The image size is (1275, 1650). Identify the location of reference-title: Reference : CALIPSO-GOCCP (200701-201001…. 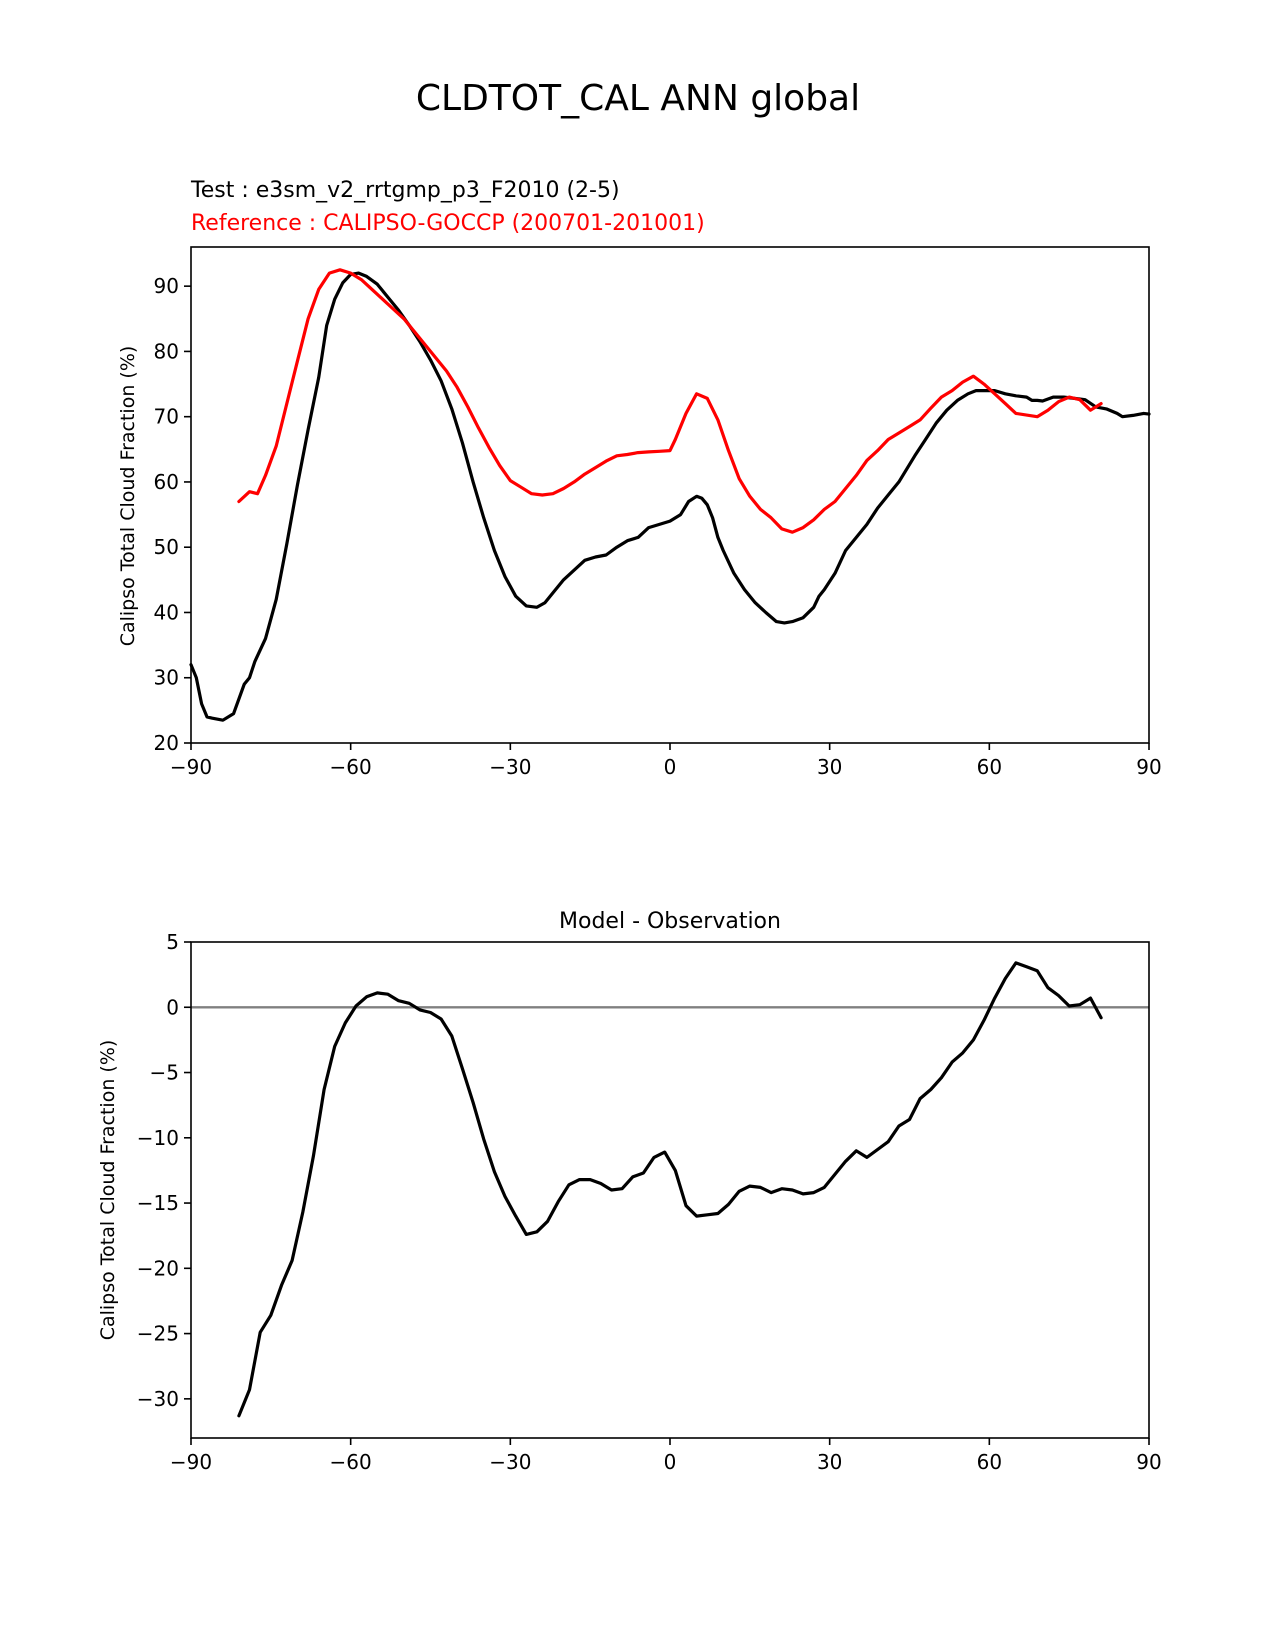
(448, 223).